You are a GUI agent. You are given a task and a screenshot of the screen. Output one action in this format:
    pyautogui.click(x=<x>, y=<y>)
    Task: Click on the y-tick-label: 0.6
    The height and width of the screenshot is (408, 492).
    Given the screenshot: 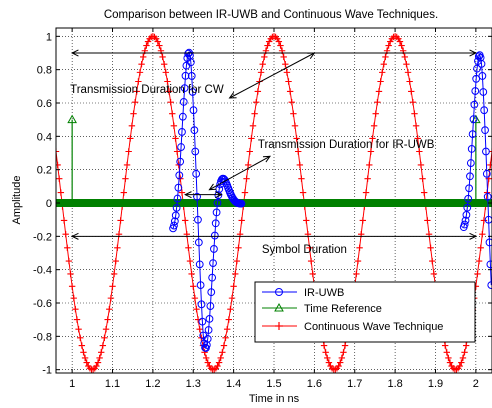 What is the action you would take?
    pyautogui.click(x=44, y=104)
    